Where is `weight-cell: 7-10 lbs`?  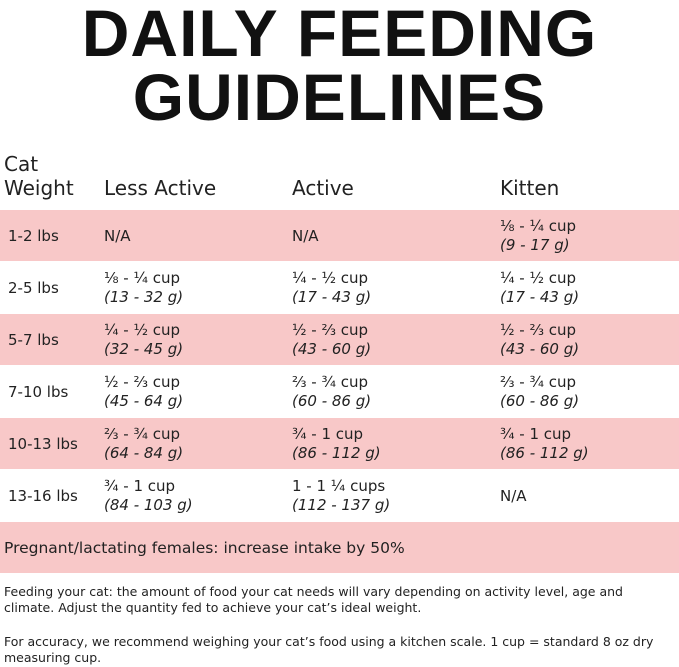 weight-cell: 7-10 lbs is located at coordinates (38, 392).